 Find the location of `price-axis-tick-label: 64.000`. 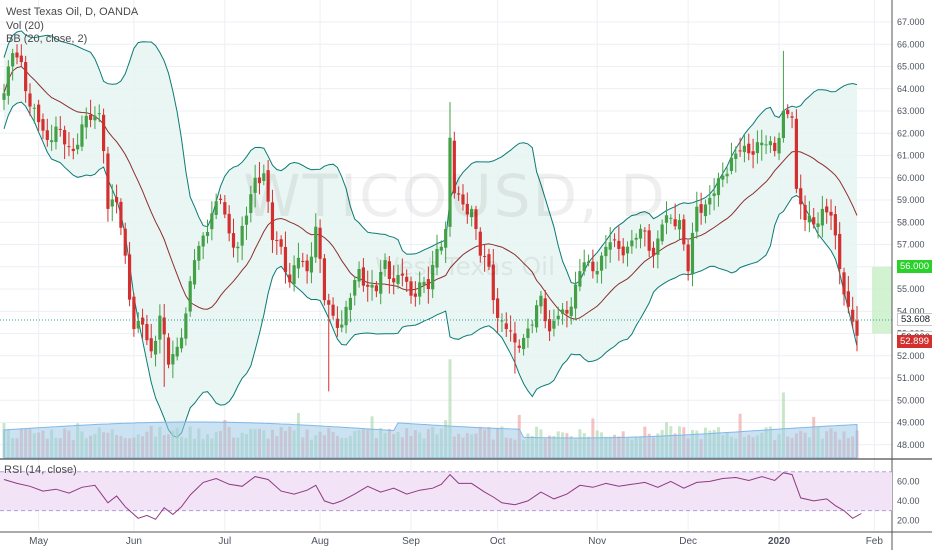

price-axis-tick-label: 64.000 is located at coordinates (911, 89).